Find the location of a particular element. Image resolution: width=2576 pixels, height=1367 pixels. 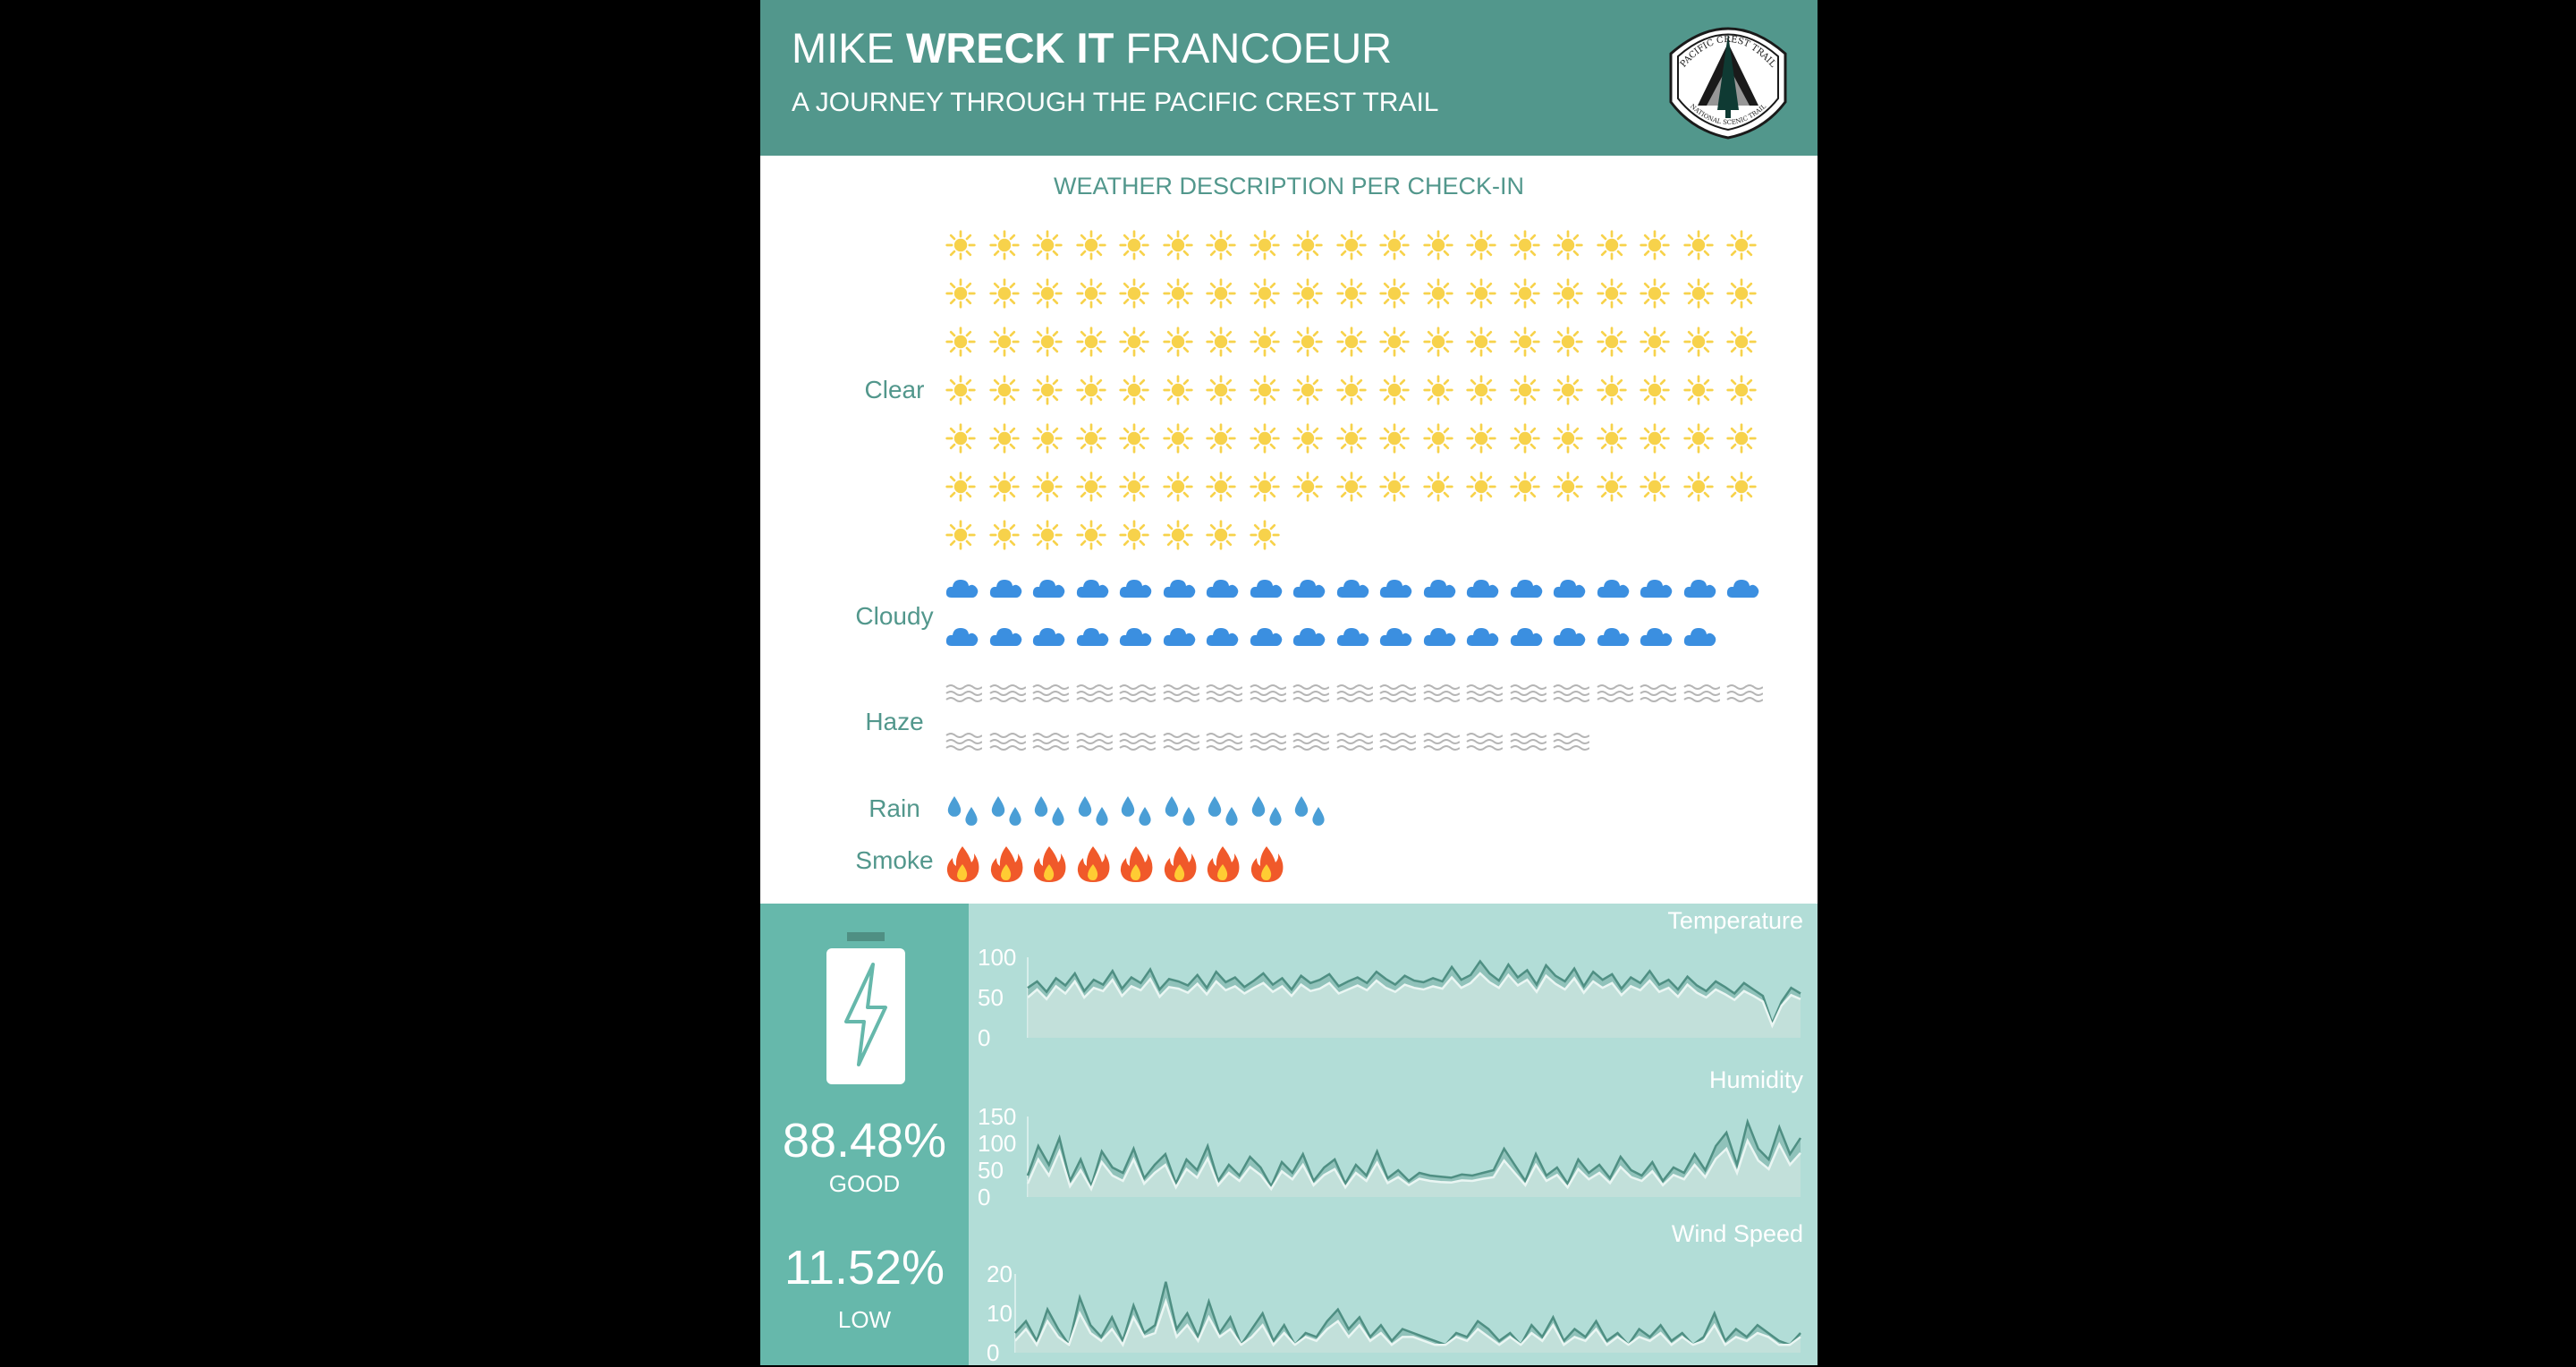

wind-speed-chart: 20 10 0 is located at coordinates (1394, 1313).